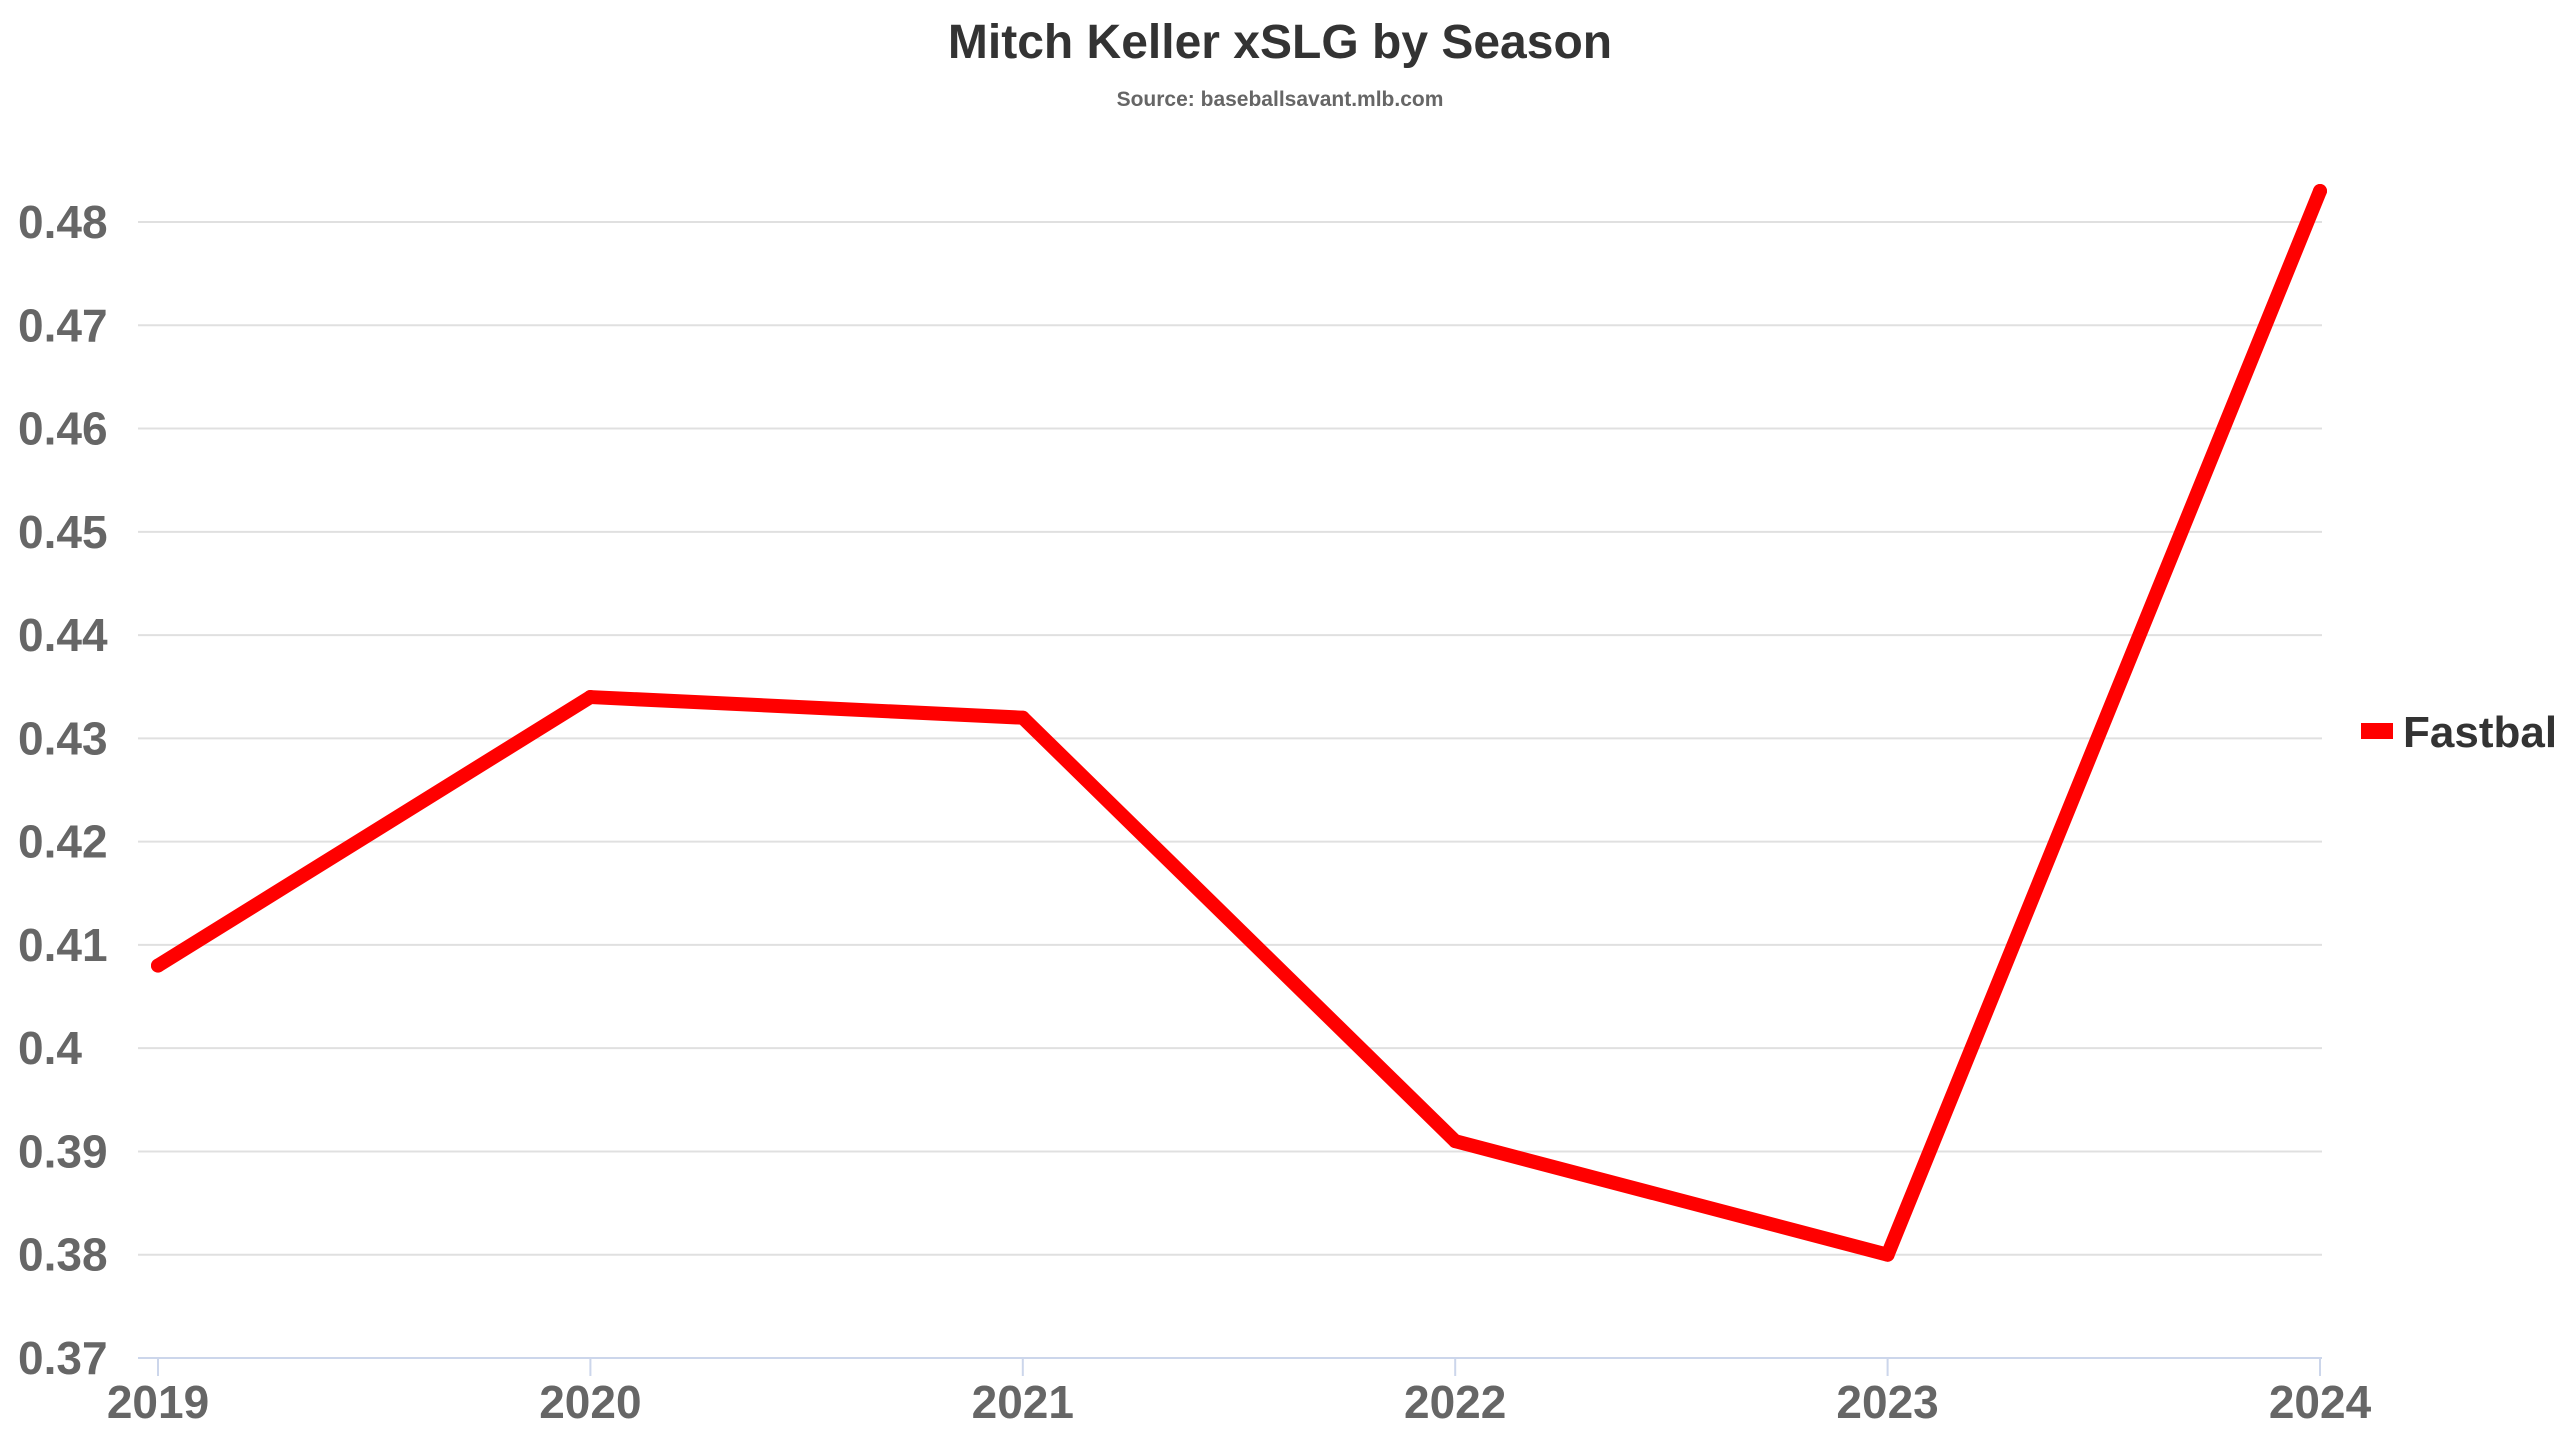 This screenshot has height=1440, width=2560. I want to click on legend: Fastball, so click(2460, 732).